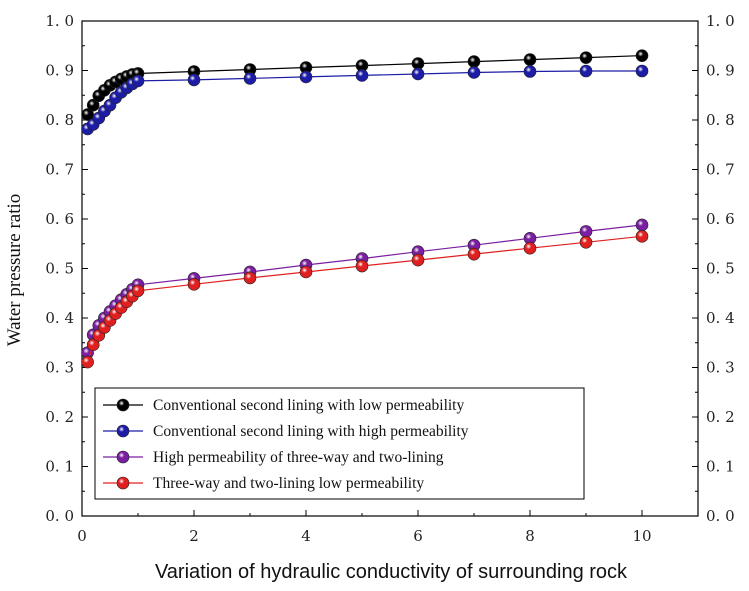 The width and height of the screenshot is (749, 591). I want to click on y-tick-label-left: 0. 8, so click(59, 120).